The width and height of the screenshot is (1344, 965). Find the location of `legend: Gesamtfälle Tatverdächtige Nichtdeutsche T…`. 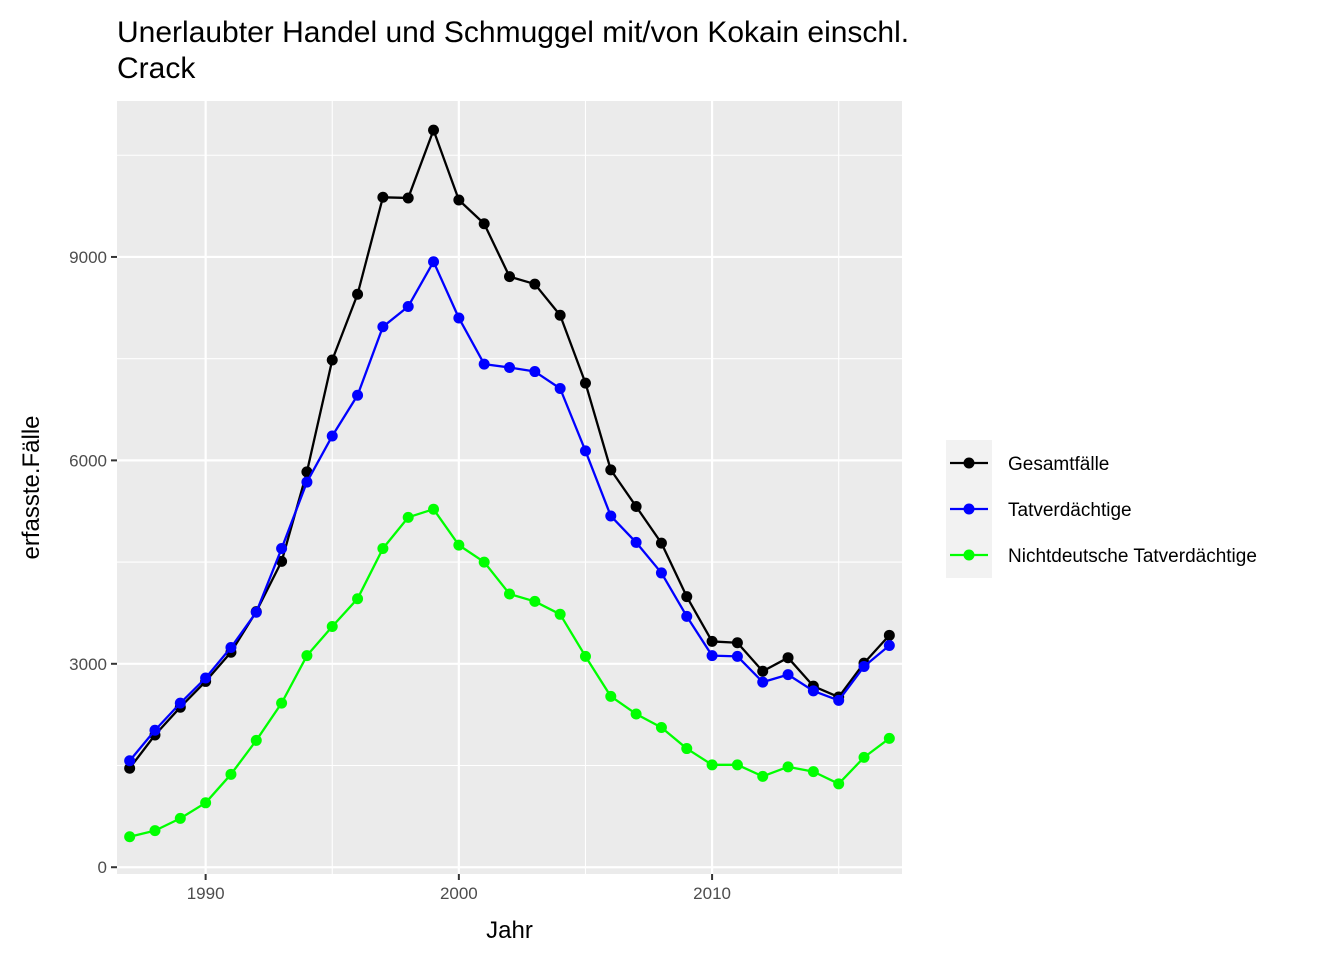

legend: Gesamtfälle Tatverdächtige Nichtdeutsche T… is located at coordinates (1101, 509).